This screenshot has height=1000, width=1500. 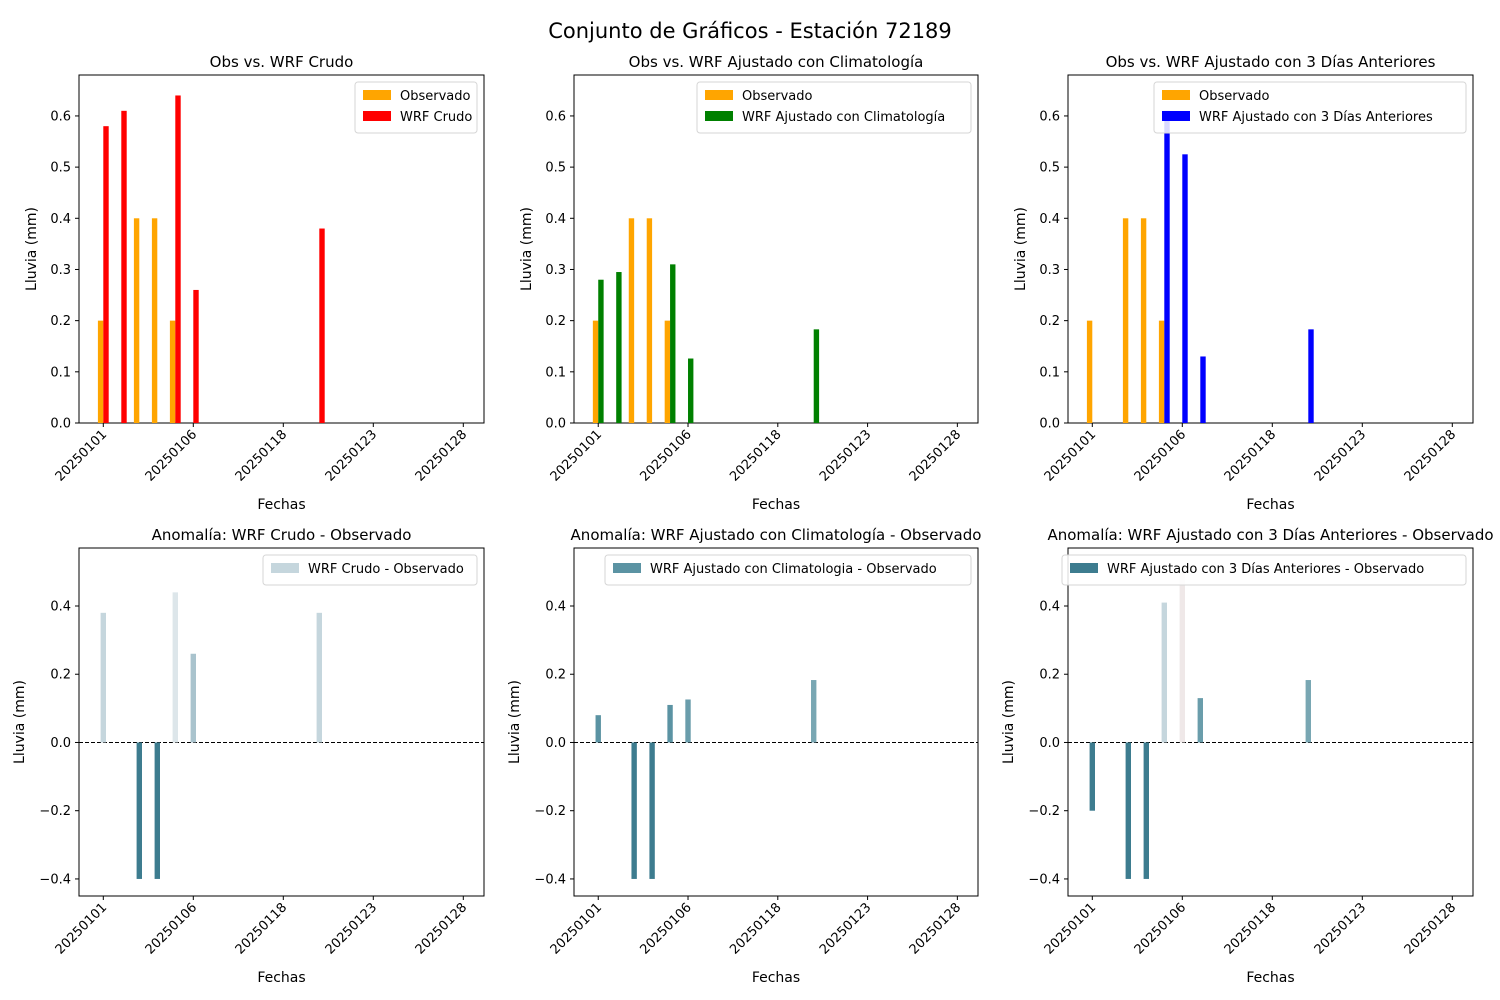 What do you see at coordinates (282, 62) in the screenshot?
I see `chart-title: Obs vs. WRF Crudo` at bounding box center [282, 62].